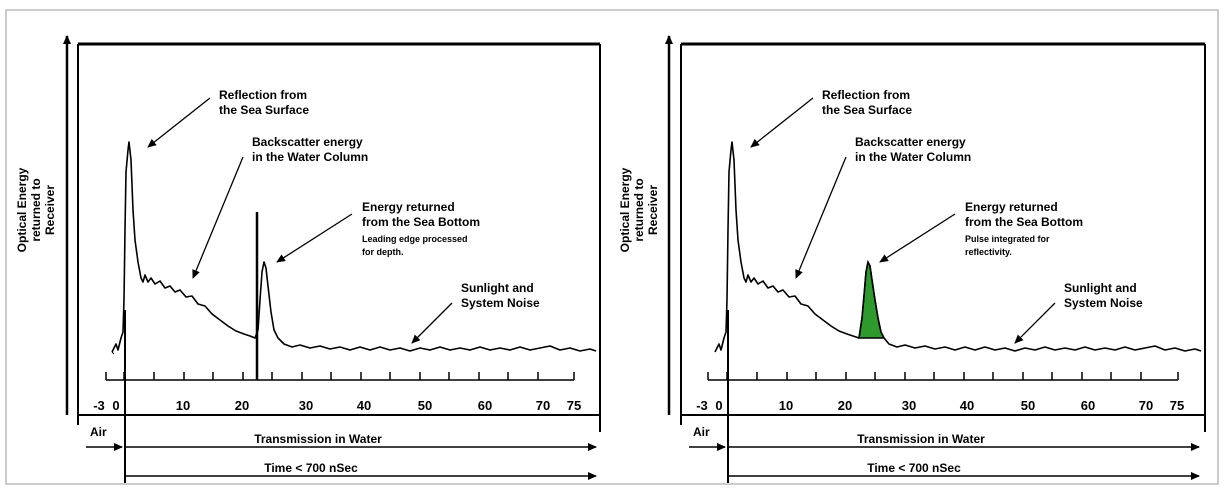  What do you see at coordinates (416, 245) in the screenshot?
I see `sea-bottom-note: Leading edge processed for depth.` at bounding box center [416, 245].